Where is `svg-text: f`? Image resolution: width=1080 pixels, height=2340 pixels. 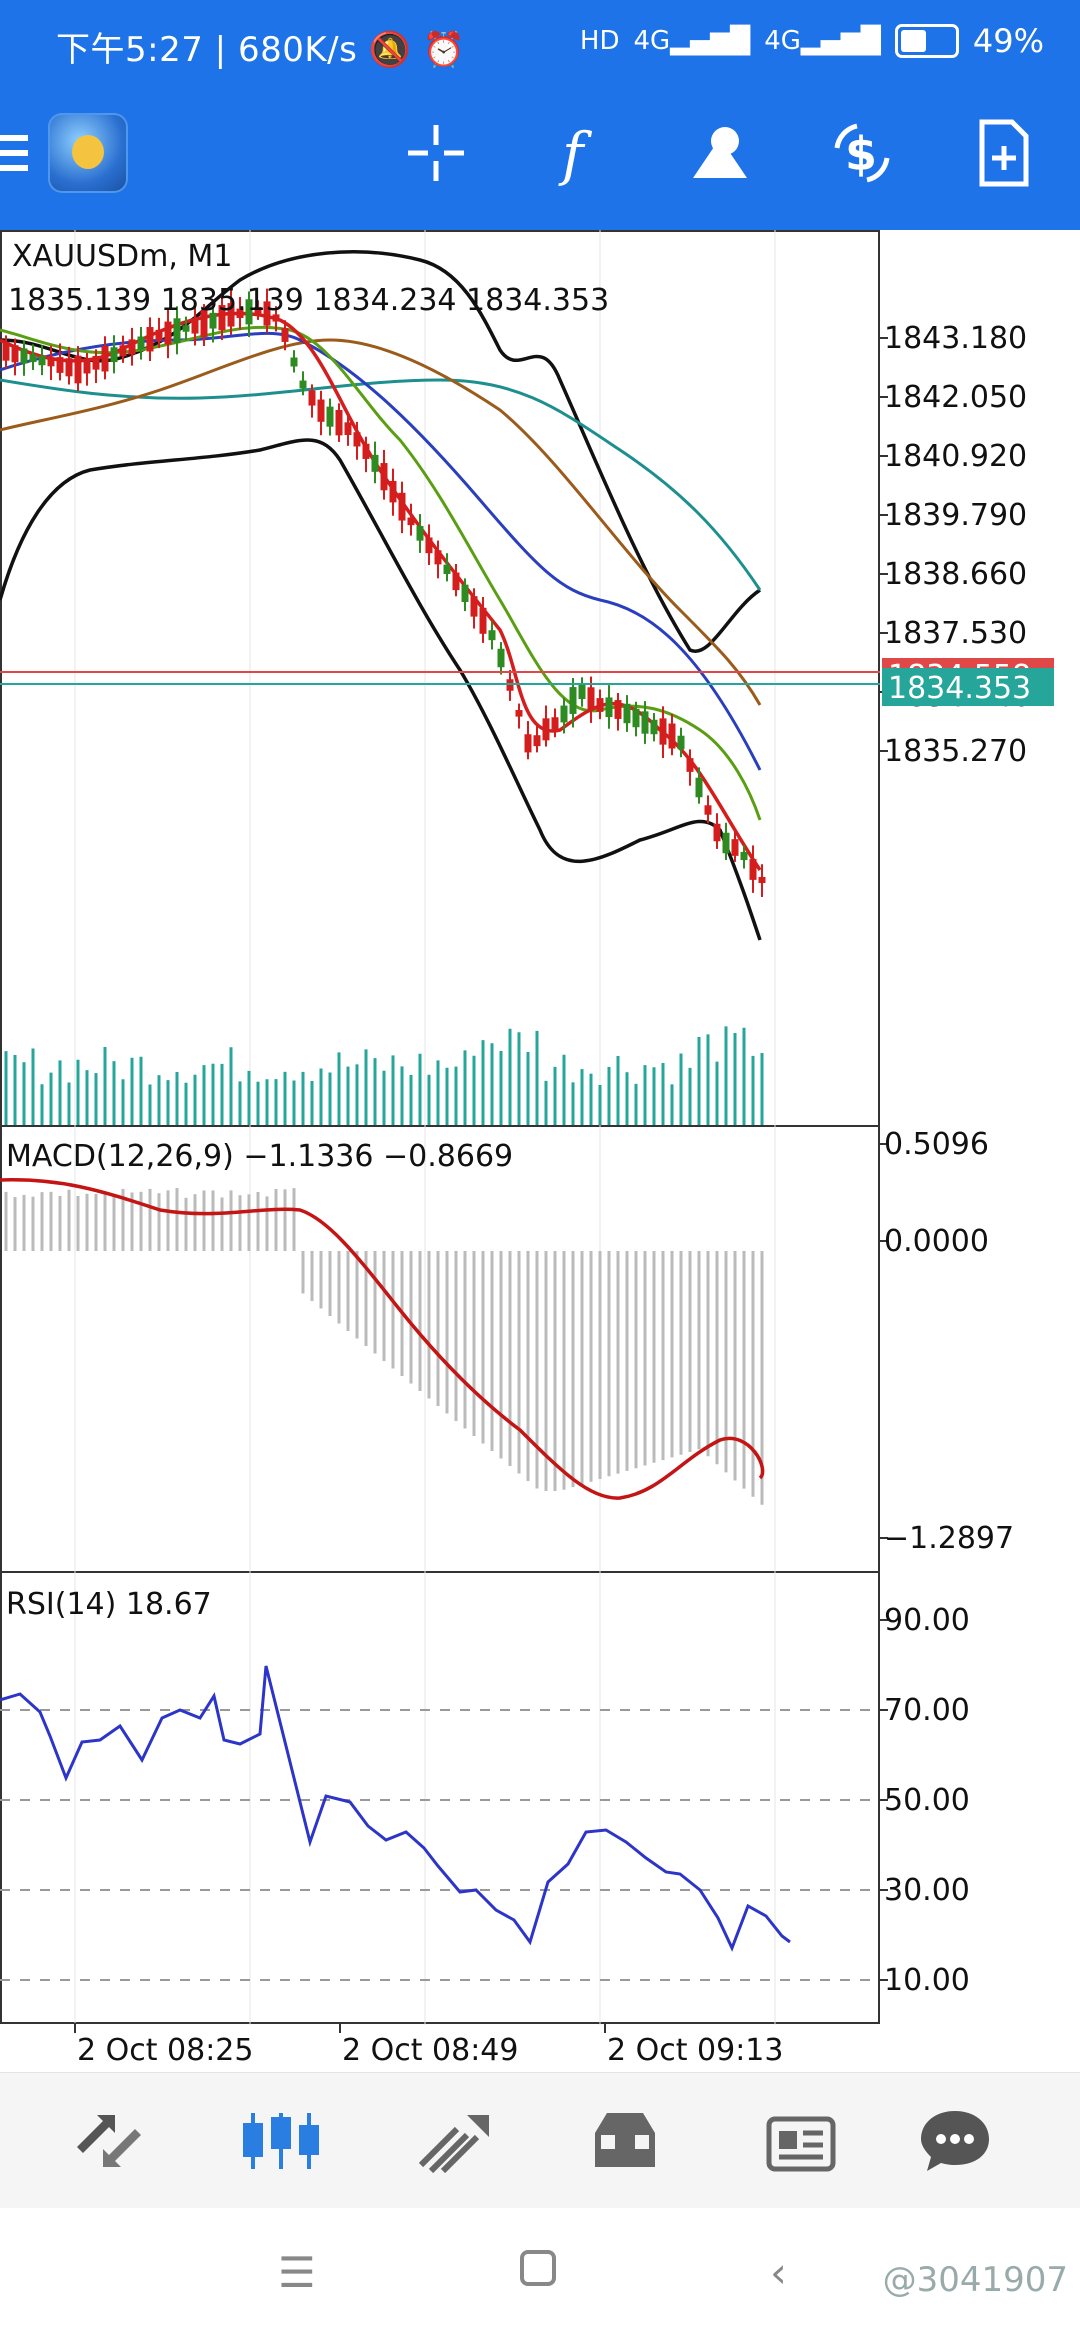 svg-text: f is located at coordinates (575, 154).